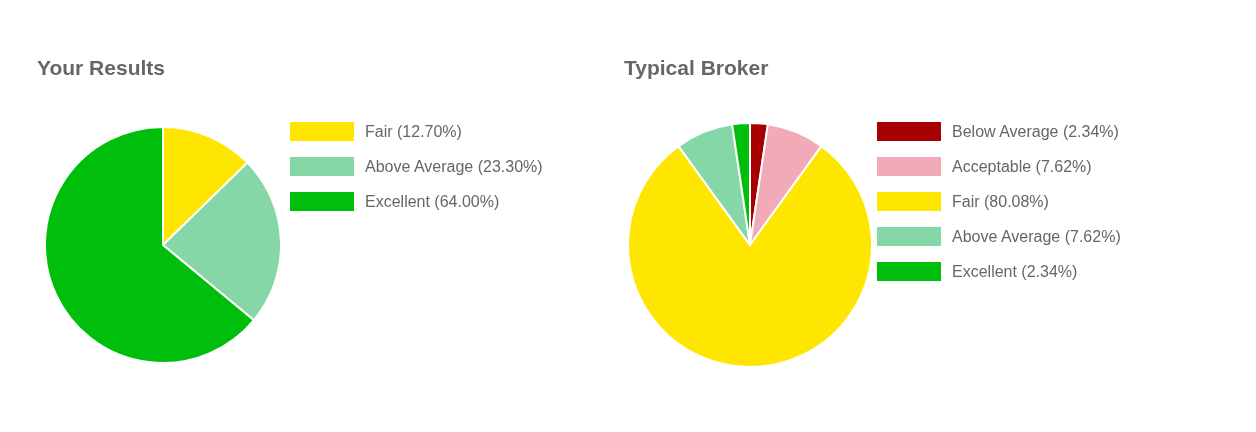  I want to click on legend-label: Fair (80.08%), so click(1000, 201).